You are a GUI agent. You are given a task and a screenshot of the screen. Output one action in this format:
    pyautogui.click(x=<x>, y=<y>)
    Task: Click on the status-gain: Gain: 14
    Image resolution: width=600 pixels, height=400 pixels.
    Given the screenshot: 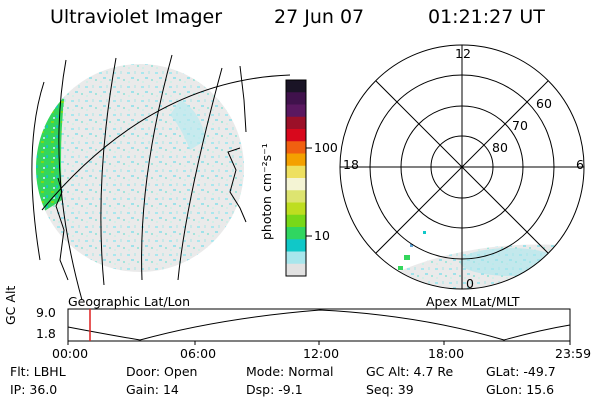 What is the action you would take?
    pyautogui.click(x=152, y=389)
    